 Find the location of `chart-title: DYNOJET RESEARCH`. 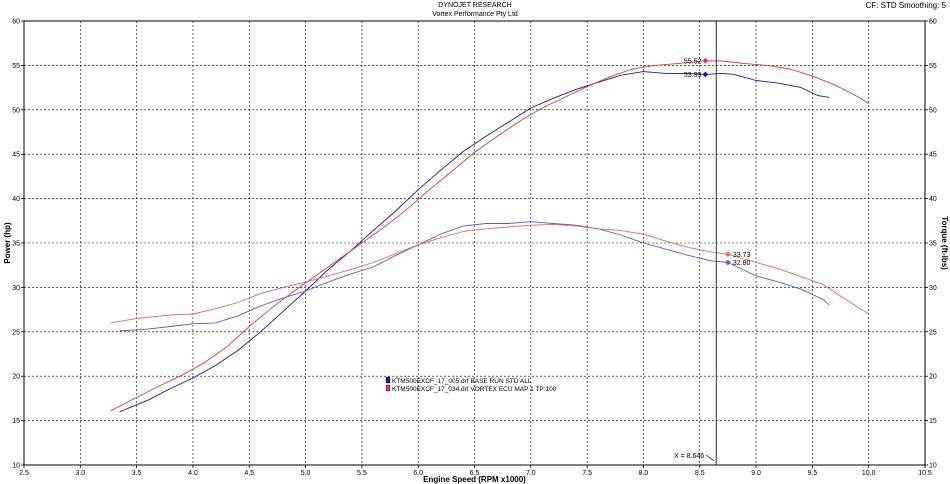

chart-title: DYNOJET RESEARCH is located at coordinates (475, 5).